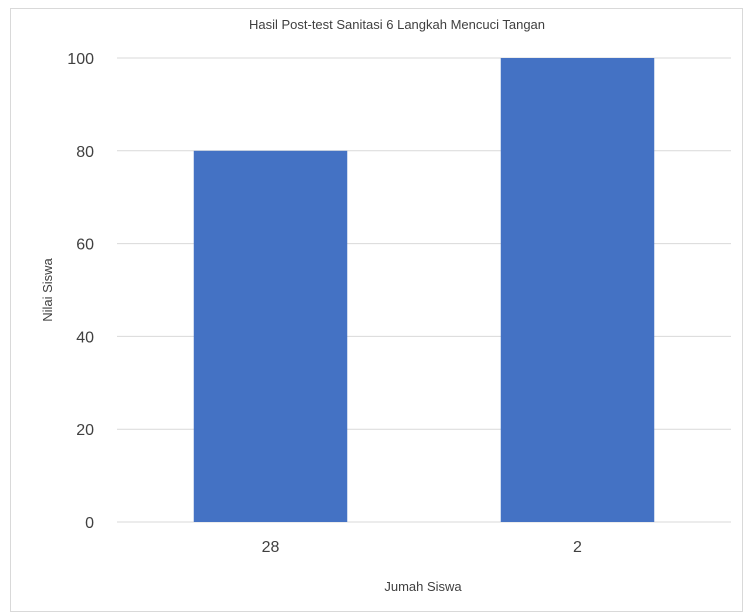 This screenshot has width=744, height=613. What do you see at coordinates (85, 337) in the screenshot?
I see `y-tick-label: 40` at bounding box center [85, 337].